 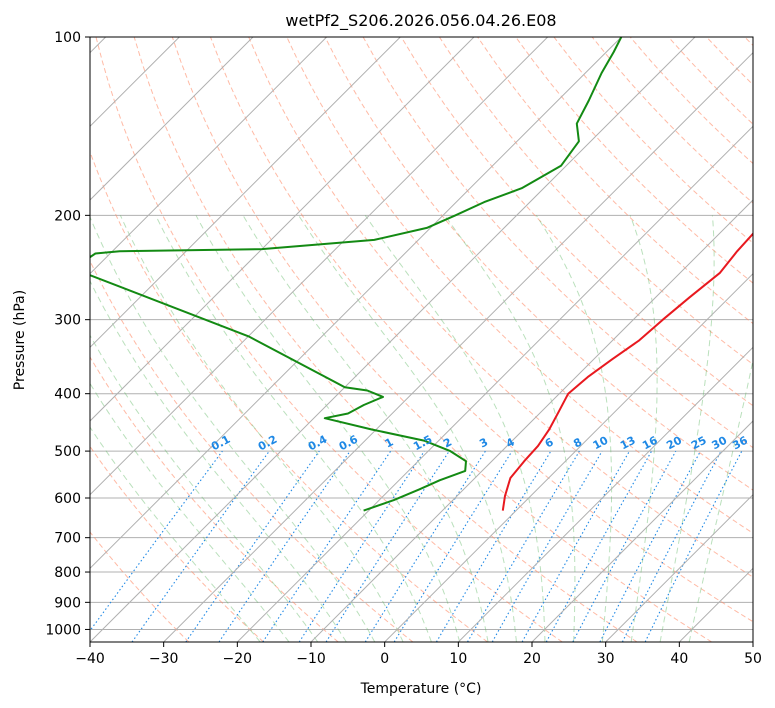 What do you see at coordinates (458, 659) in the screenshot?
I see `x-tick-label: 10` at bounding box center [458, 659].